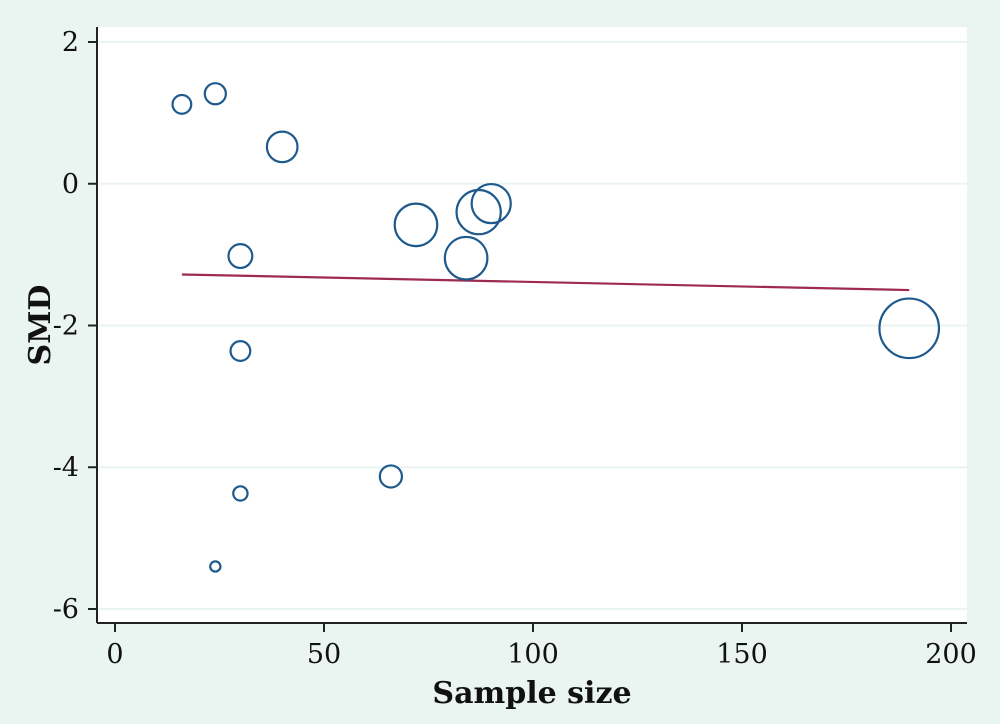 This screenshot has width=1000, height=724. I want to click on x-tick-label: 100, so click(533, 654).